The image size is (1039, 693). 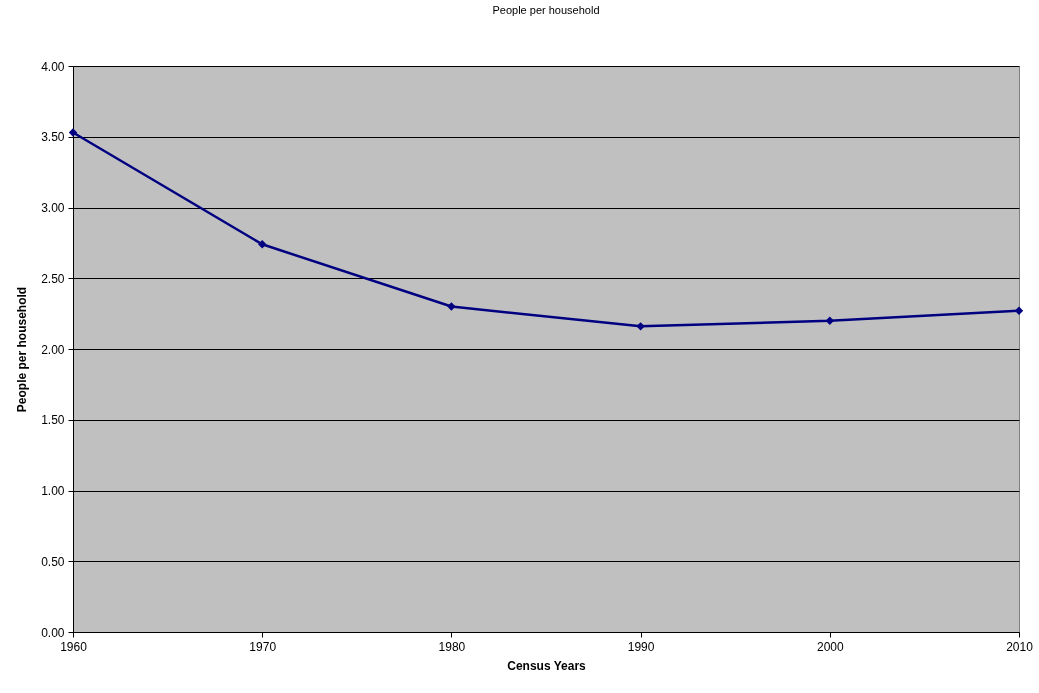 What do you see at coordinates (53, 66) in the screenshot?
I see `y-tick-label: 4.00` at bounding box center [53, 66].